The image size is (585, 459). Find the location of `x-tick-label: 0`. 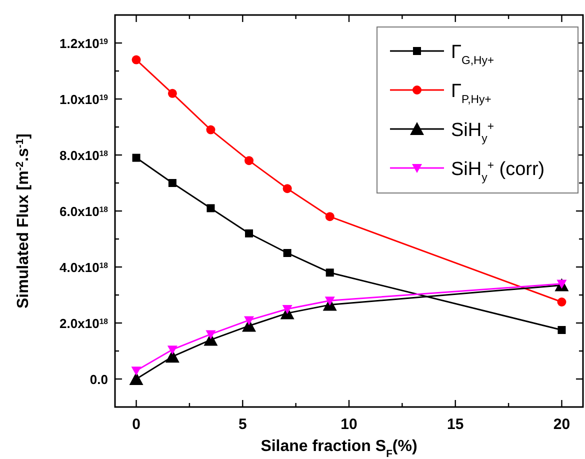

x-tick-label: 0 is located at coordinates (136, 424).